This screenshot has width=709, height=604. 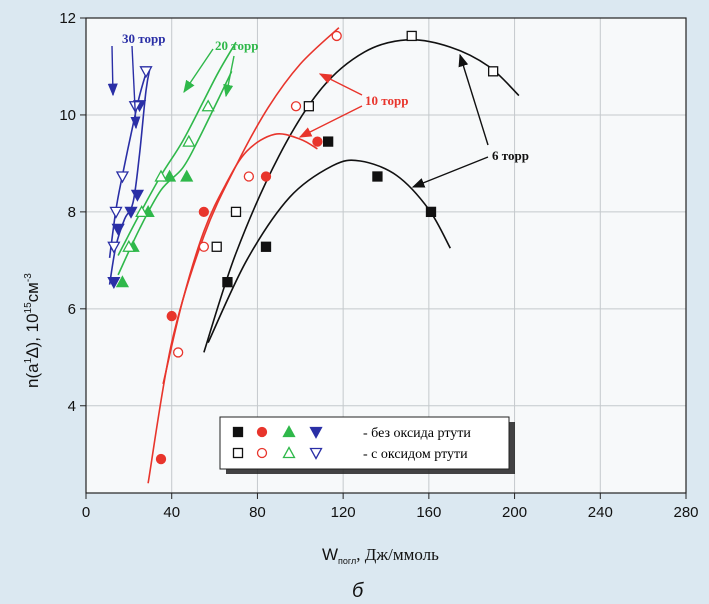 I want to click on legend-label-with-oxide: - с оксидом ртути, so click(x=415, y=454).